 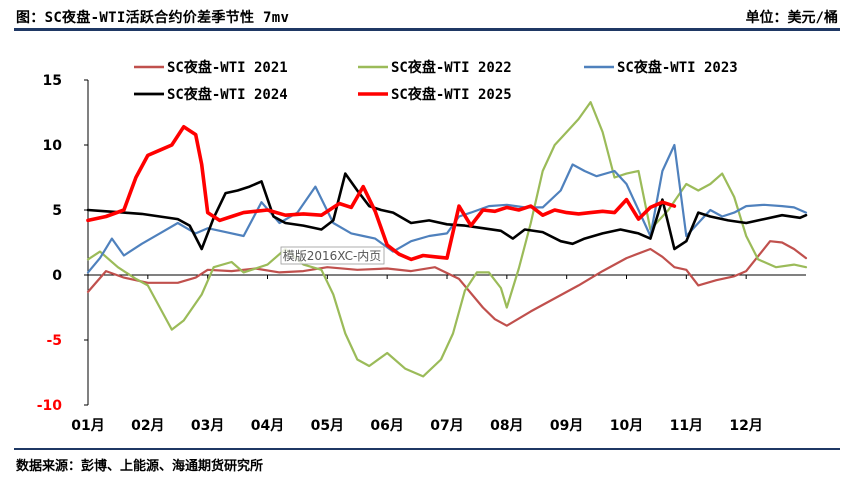 What do you see at coordinates (53, 146) in the screenshot?
I see `y-tick-label: 10` at bounding box center [53, 146].